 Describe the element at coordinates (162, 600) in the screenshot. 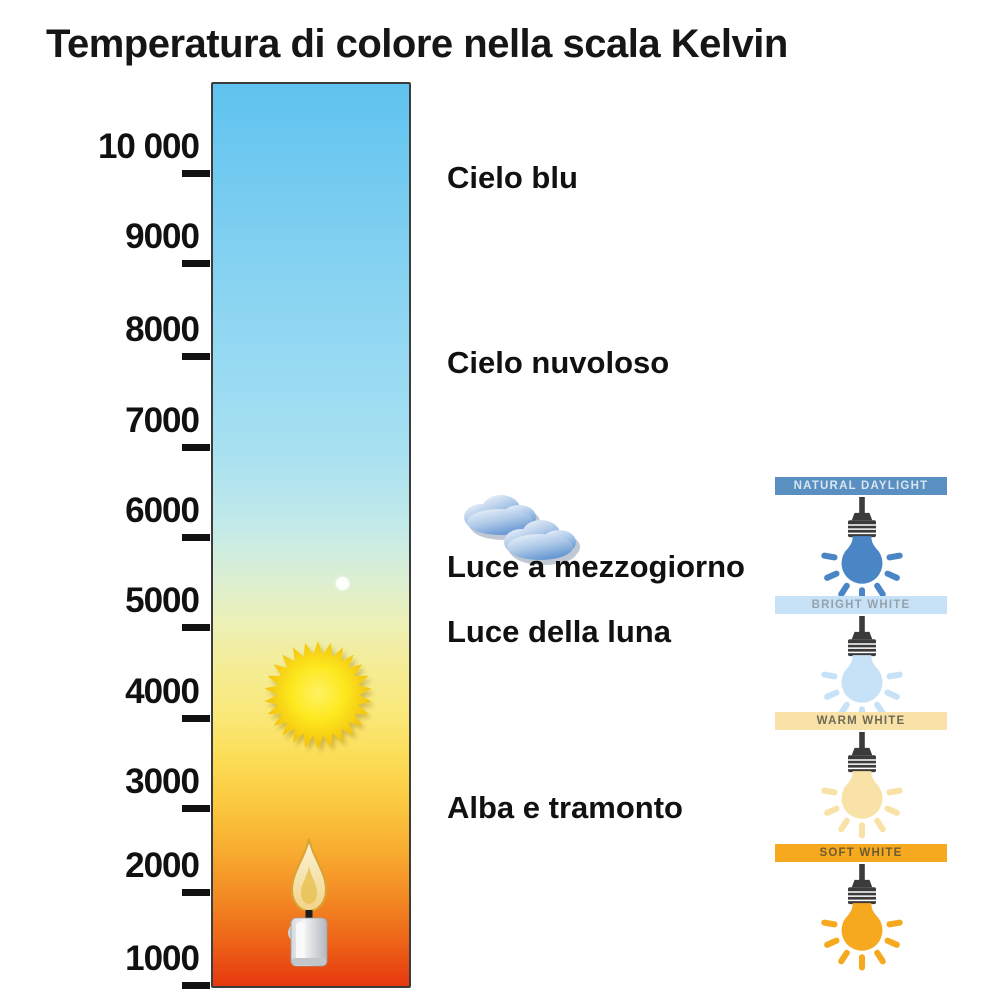

I see `kelvin-value-label: 5000` at that location.